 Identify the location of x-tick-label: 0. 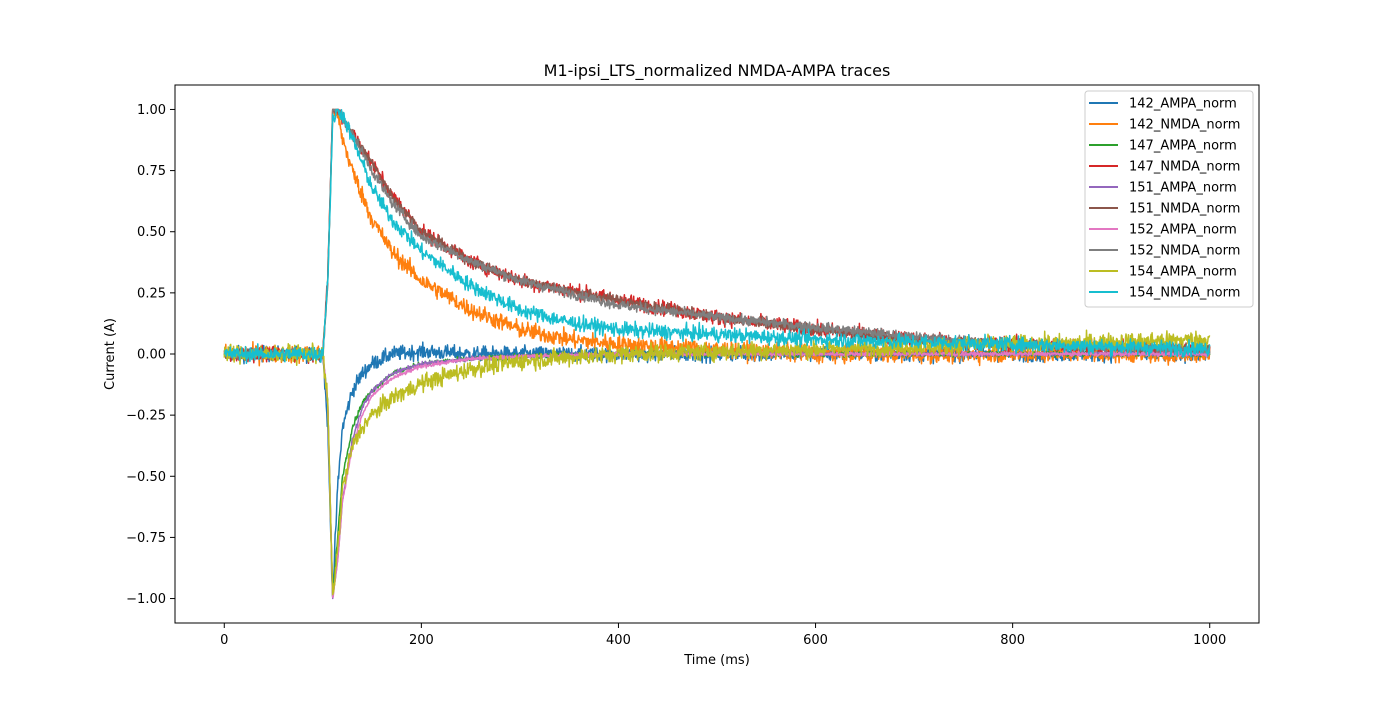
(224, 640).